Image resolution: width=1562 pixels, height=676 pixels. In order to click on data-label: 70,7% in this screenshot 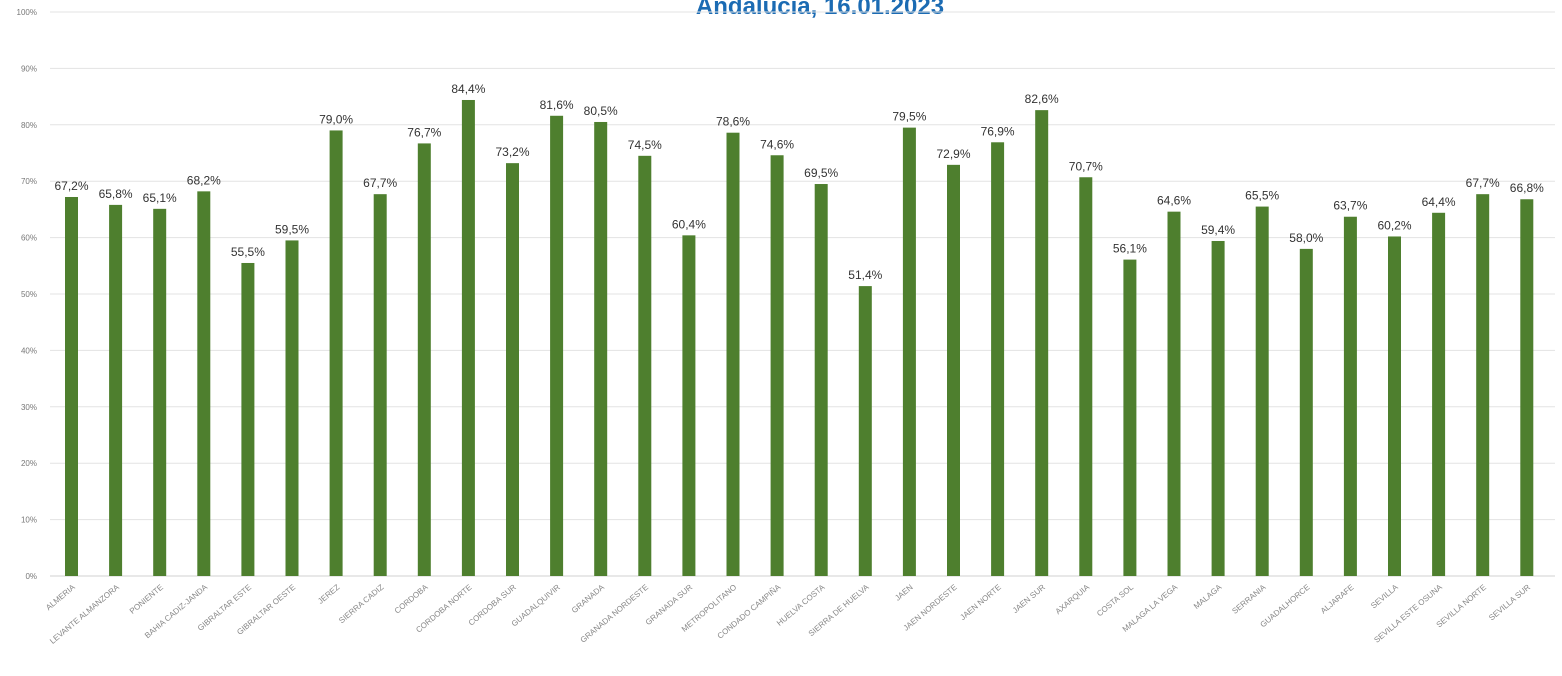, I will do `click(1086, 166)`.